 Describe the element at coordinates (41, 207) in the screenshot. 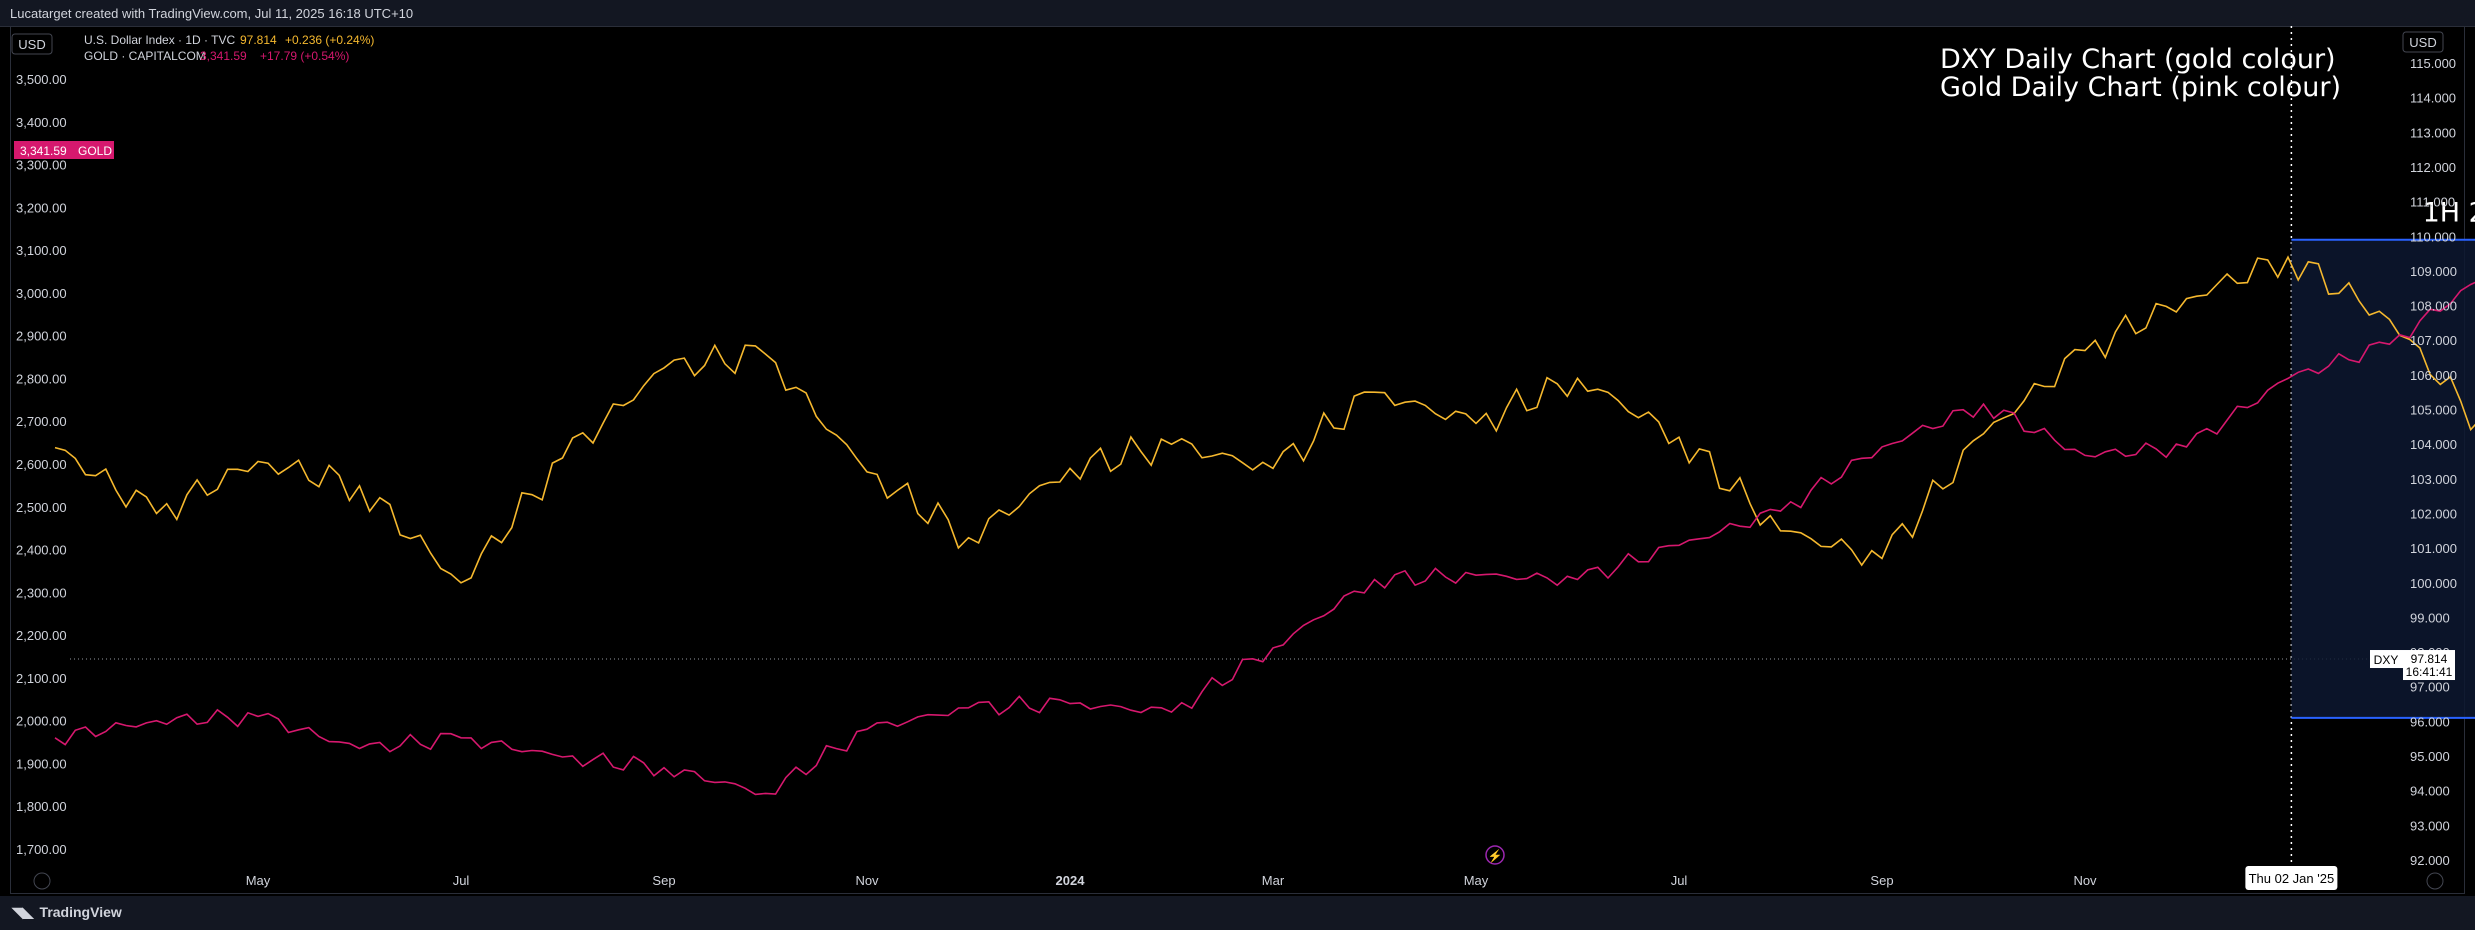

I see `left-tick-label: 3,200.00` at that location.